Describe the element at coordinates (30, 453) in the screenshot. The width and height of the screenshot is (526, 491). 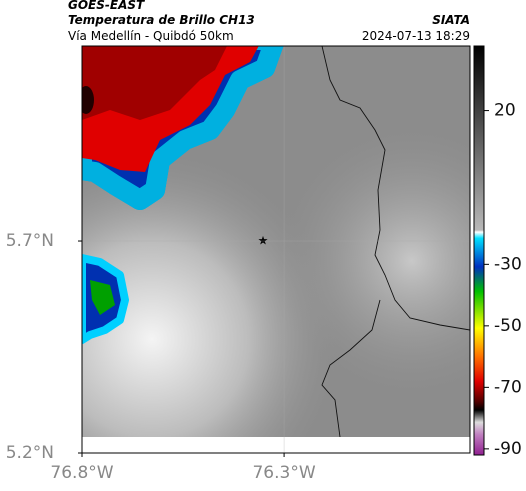
I see `y-tick-label: 5.2°N` at that location.